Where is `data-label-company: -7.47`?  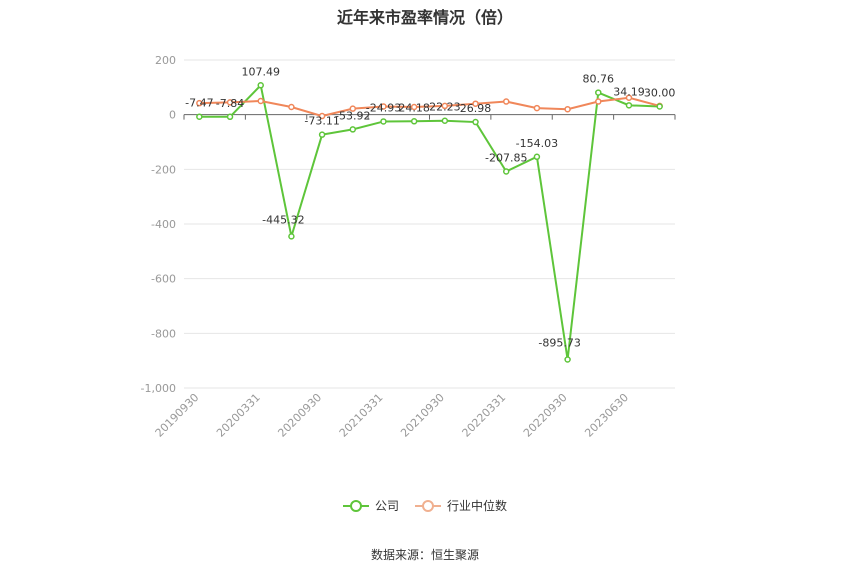 data-label-company: -7.47 is located at coordinates (199, 103).